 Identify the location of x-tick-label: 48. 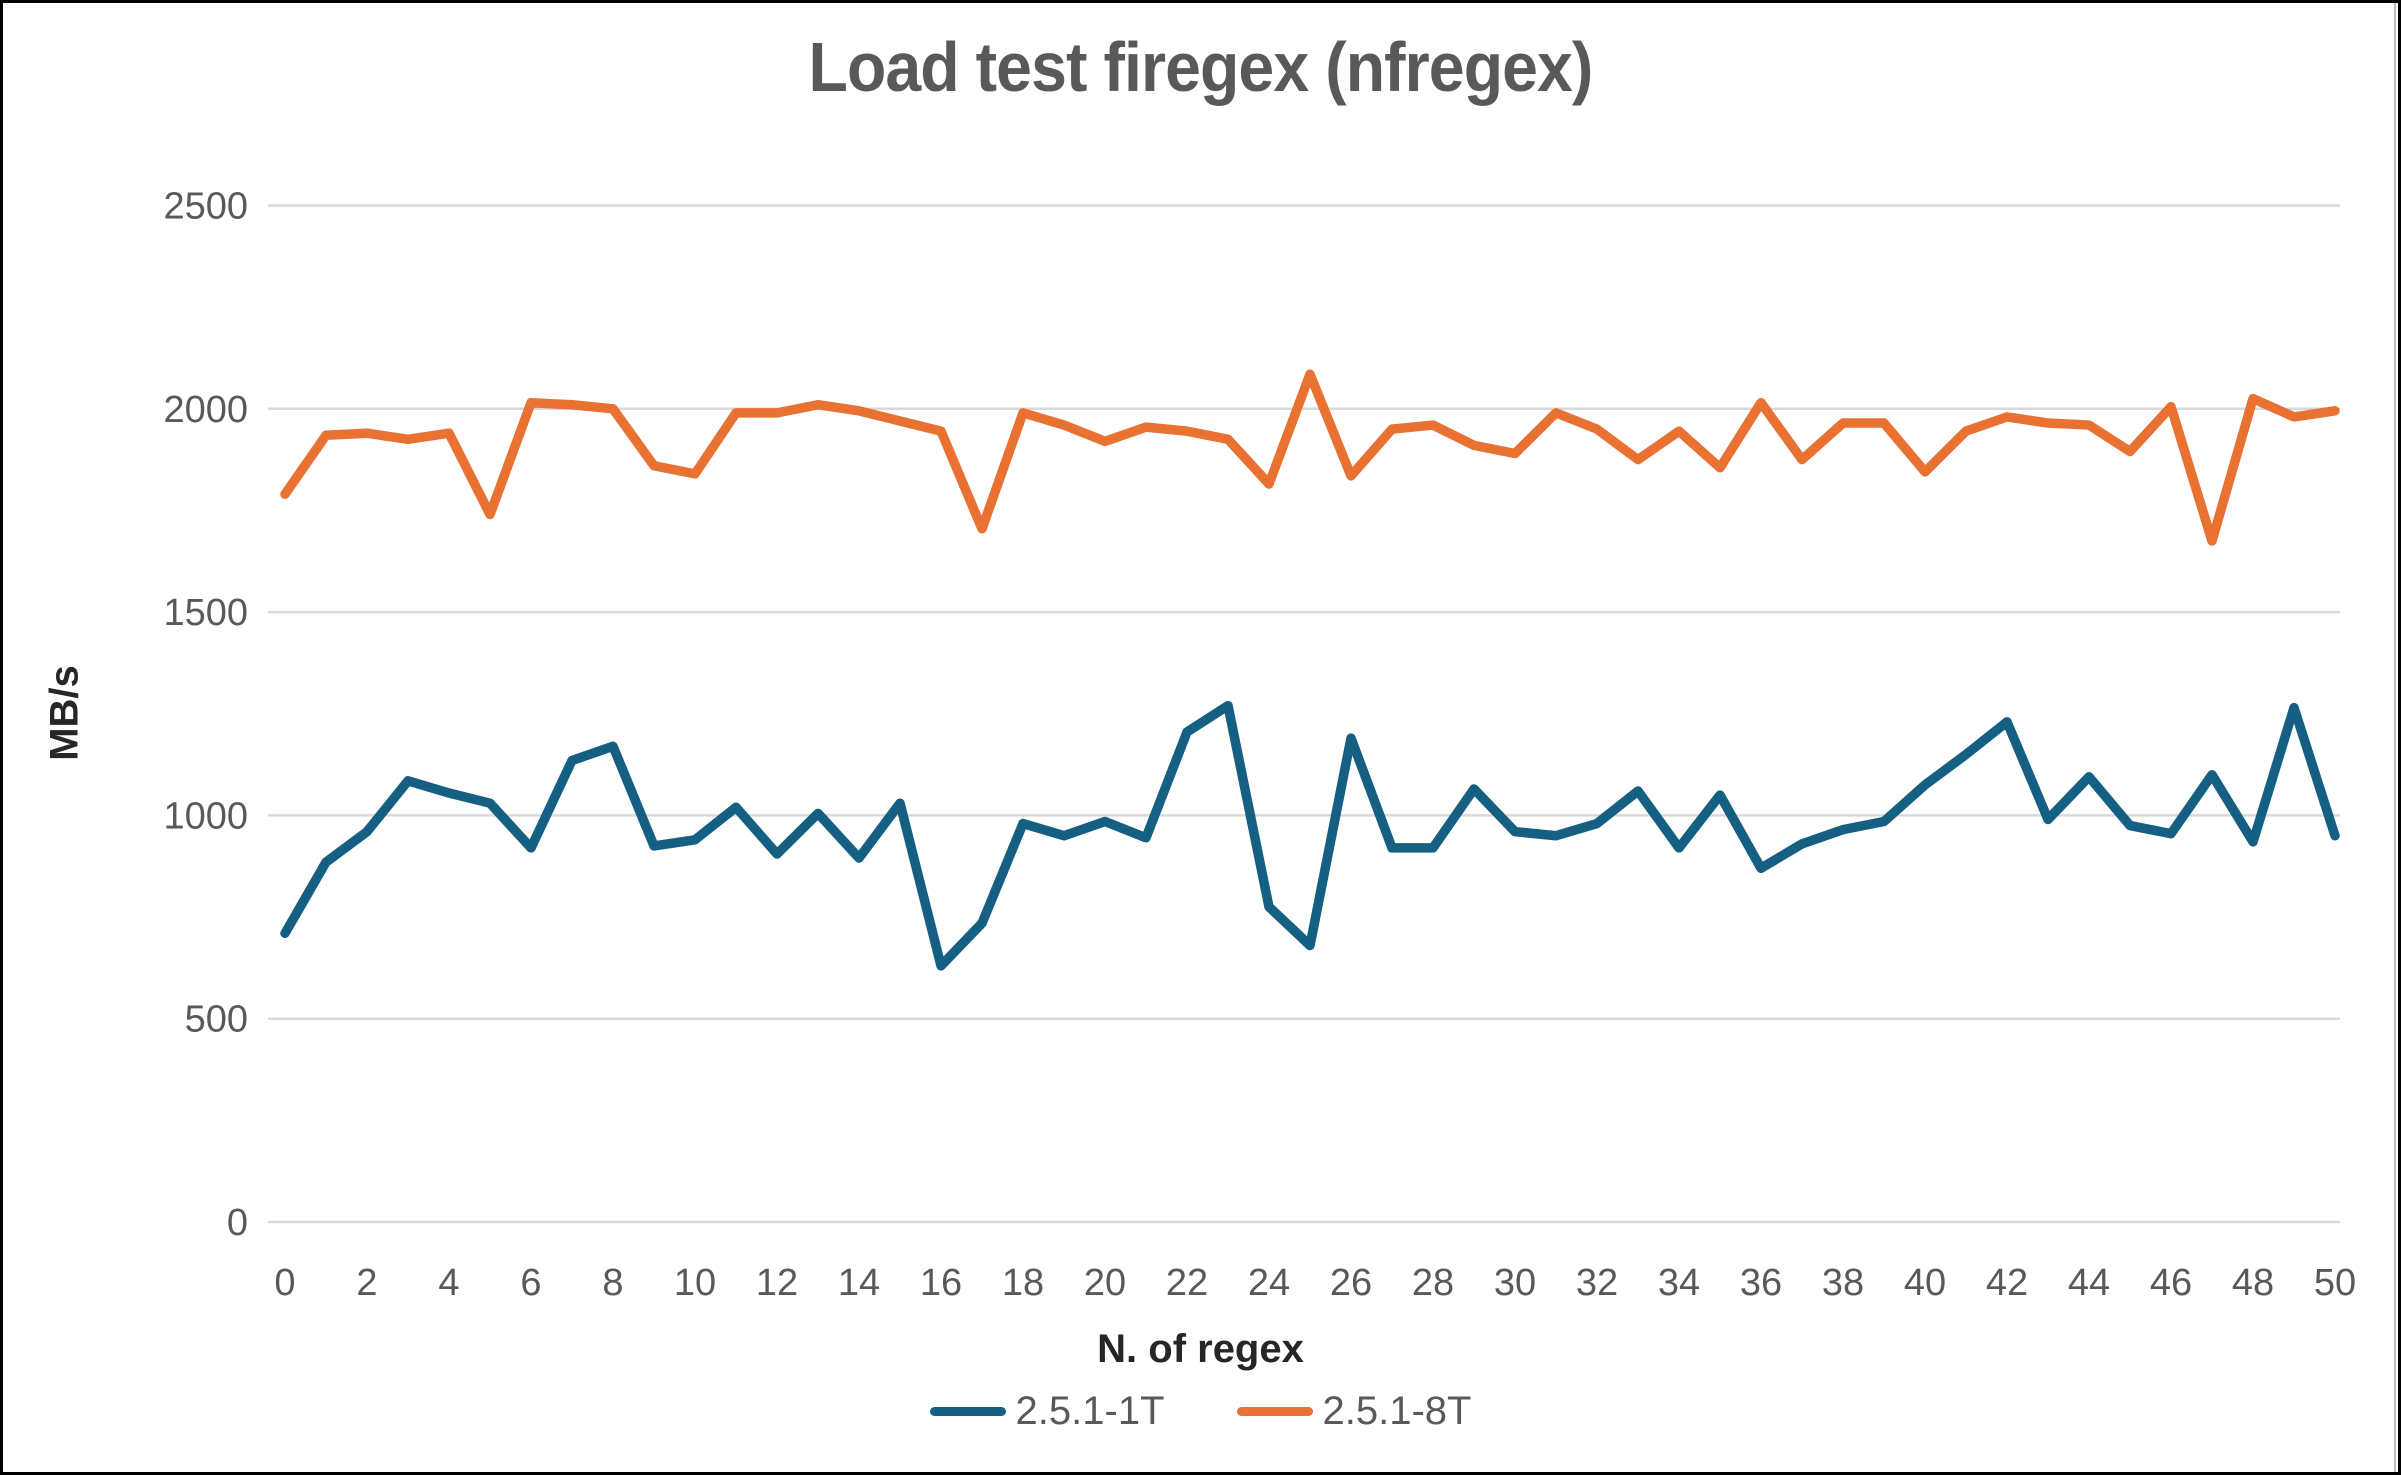
(2253, 1283).